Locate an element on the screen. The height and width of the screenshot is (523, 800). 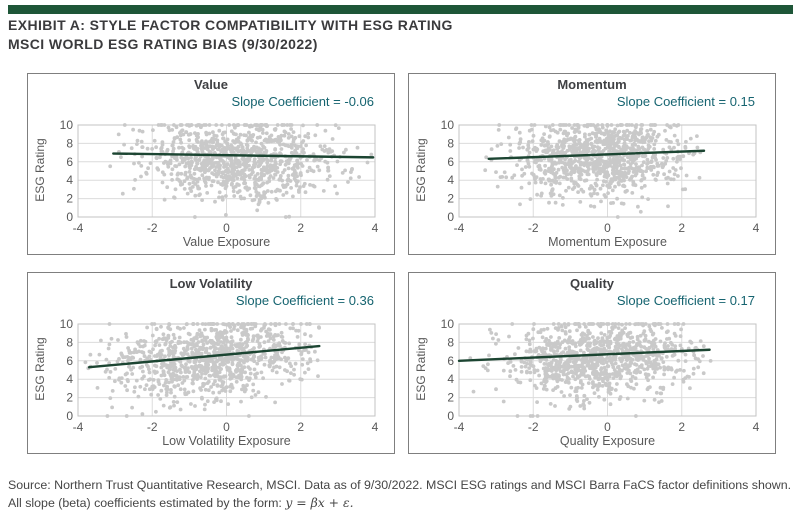
scatter-plot-quality: 0 2 4 6 8 10 -4 -2 0 2 4 is located at coordinates (600, 375).